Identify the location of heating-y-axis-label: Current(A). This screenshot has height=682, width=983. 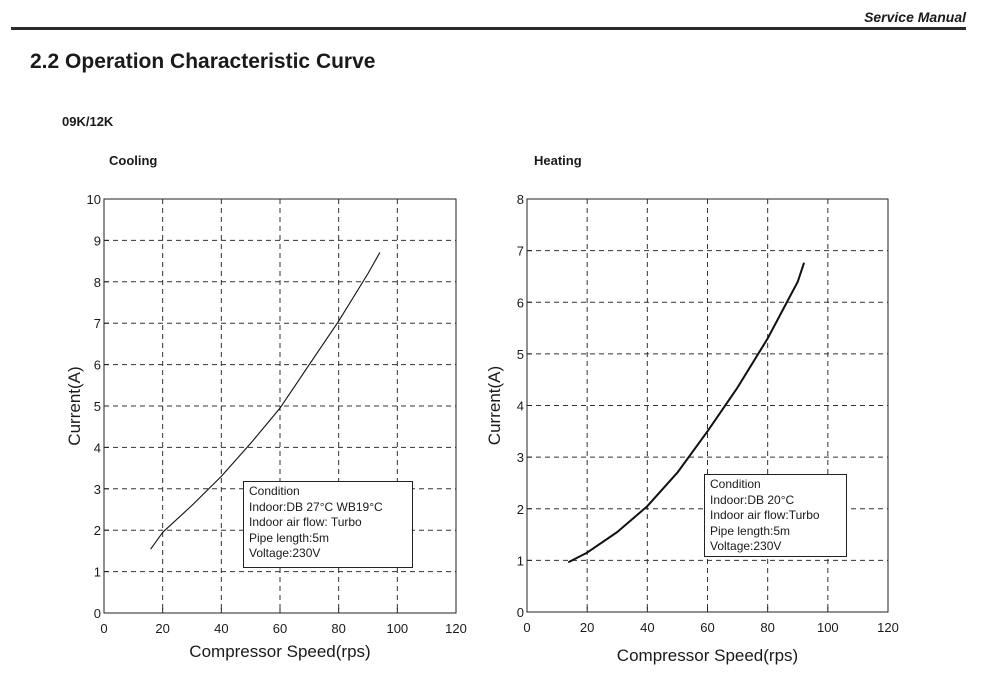
(494, 405).